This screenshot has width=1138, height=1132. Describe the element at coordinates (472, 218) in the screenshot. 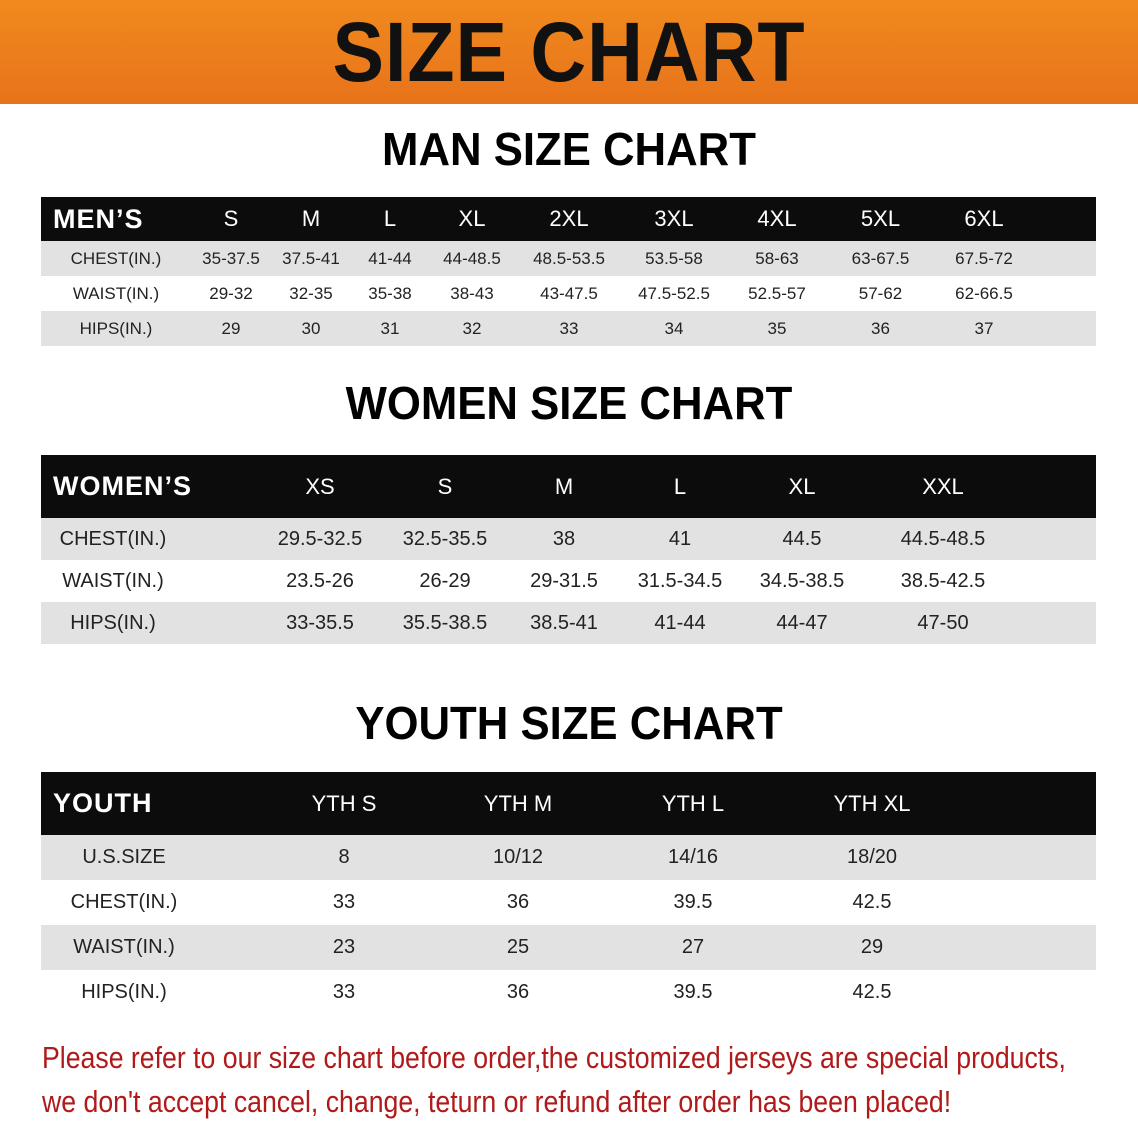

I see `size-header: XL` at that location.